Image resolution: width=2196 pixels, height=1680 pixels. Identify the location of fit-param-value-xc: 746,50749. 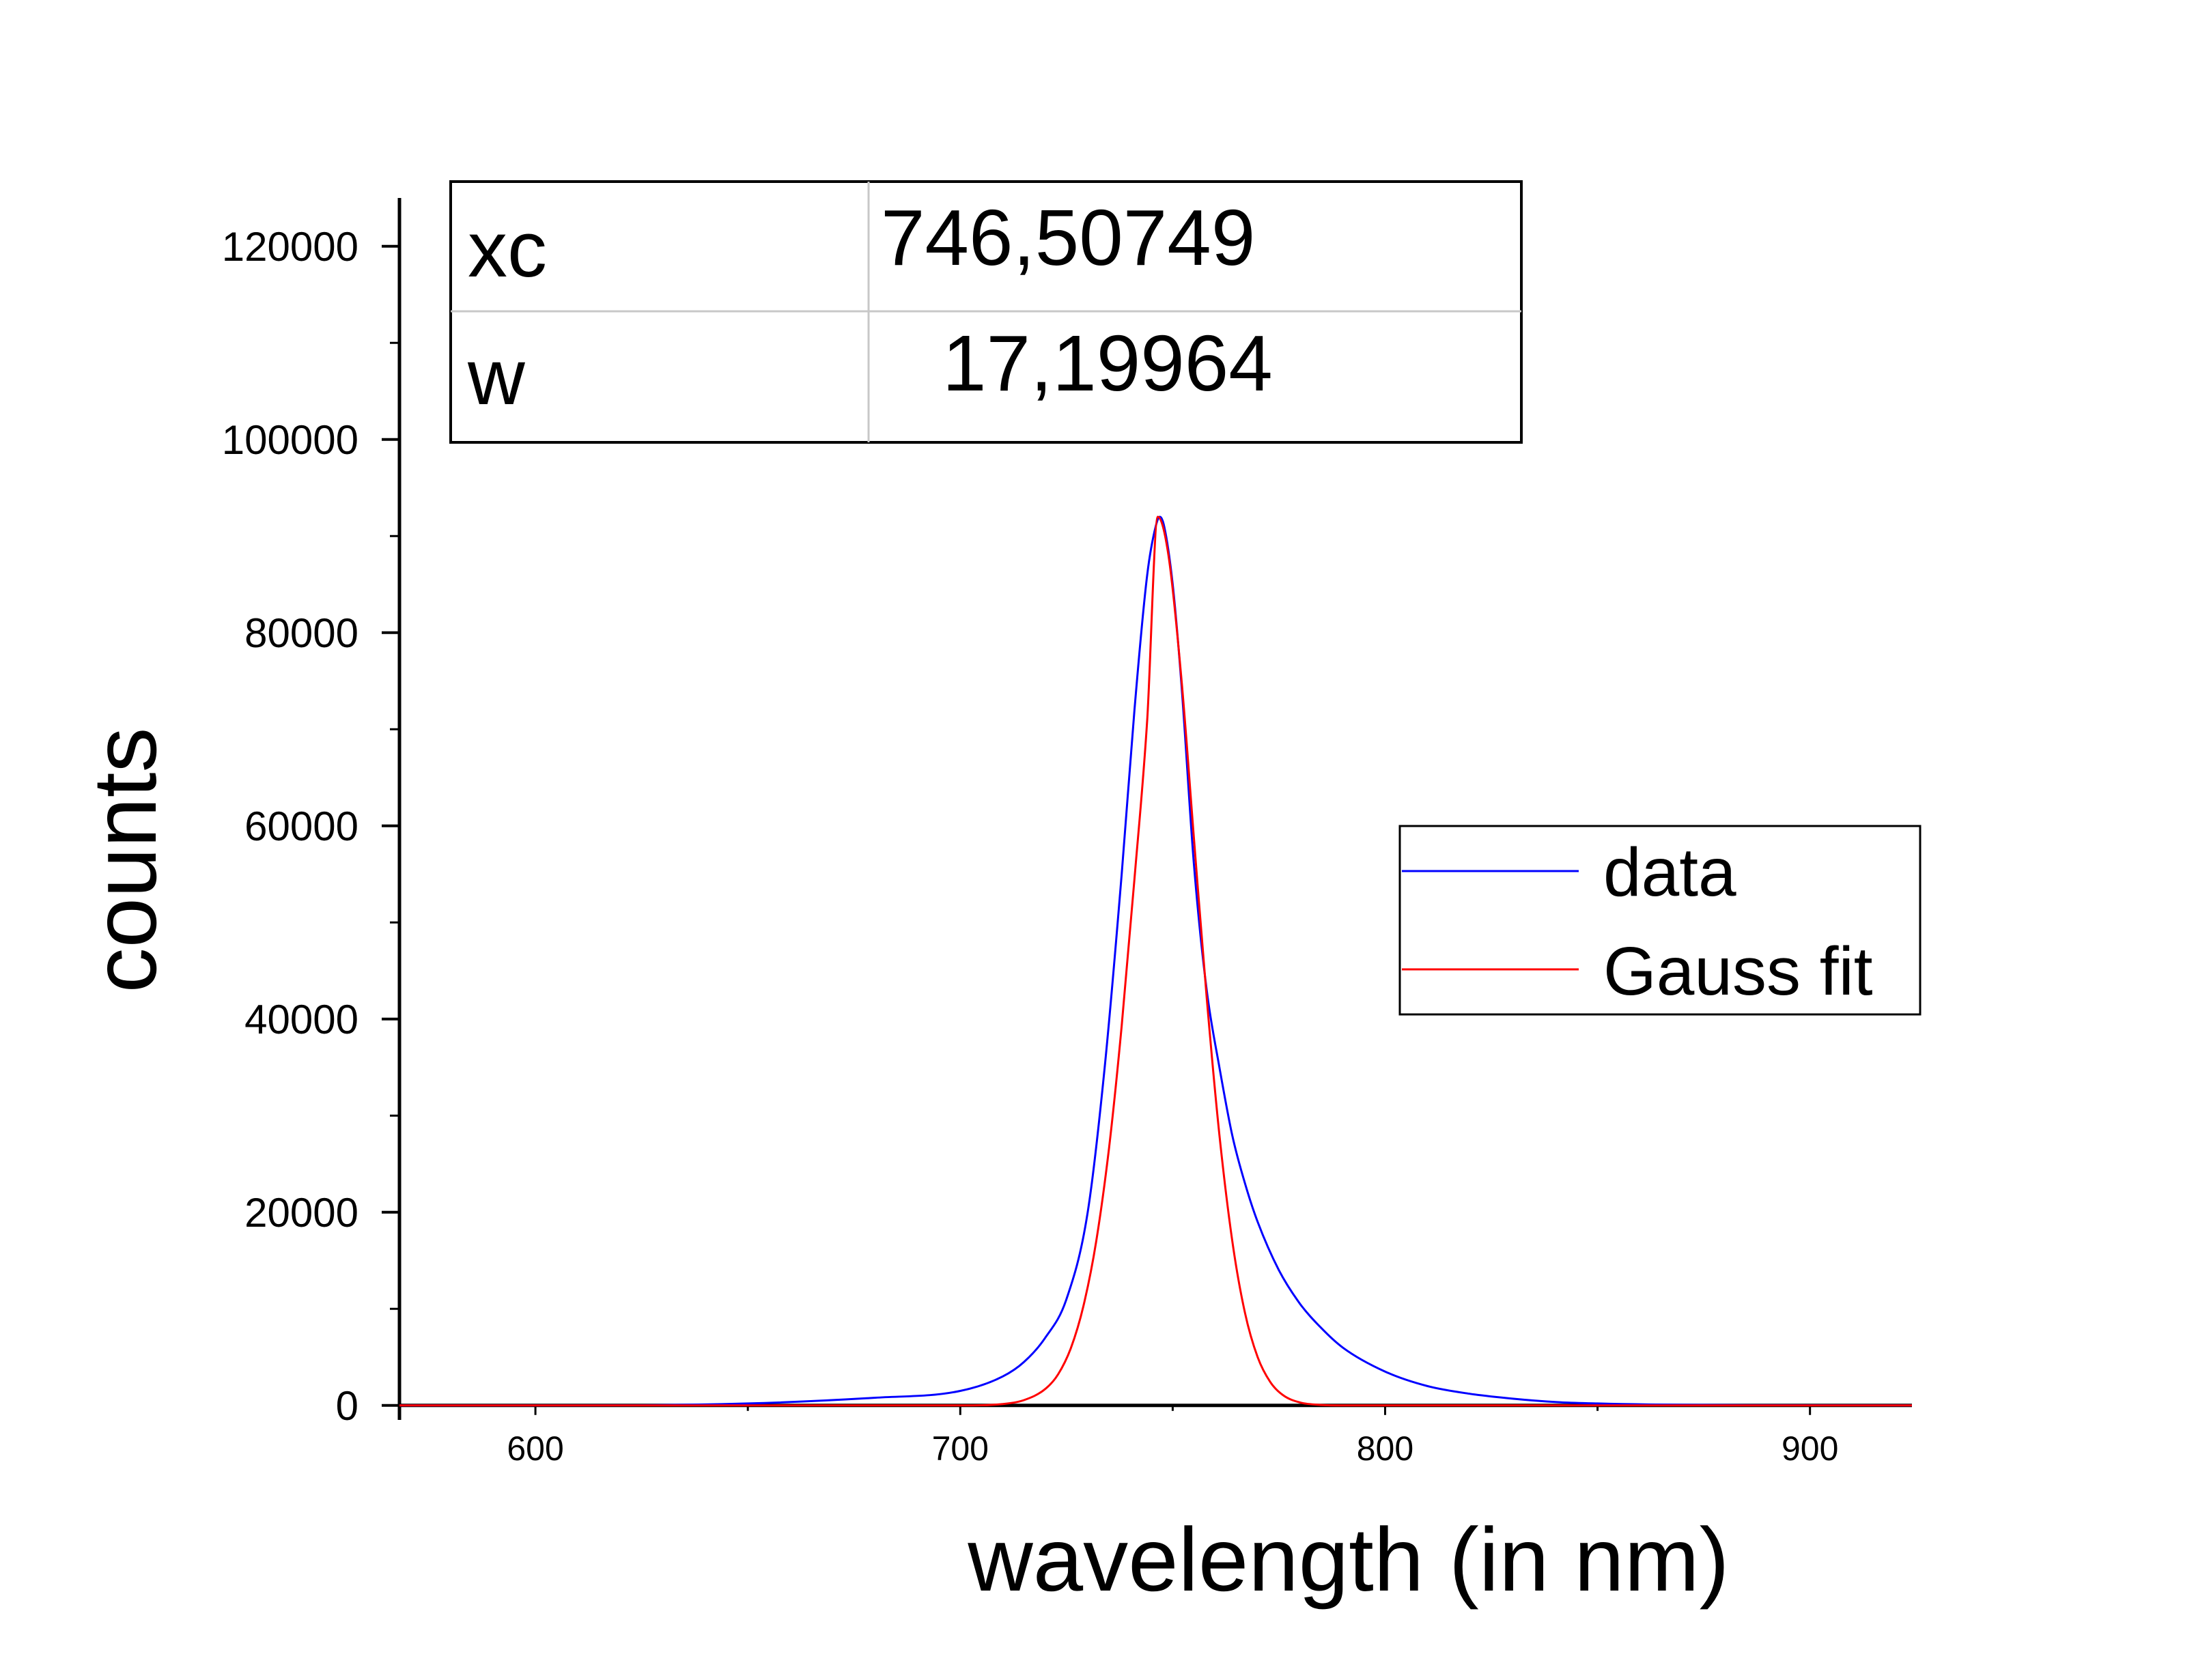
(1068, 237).